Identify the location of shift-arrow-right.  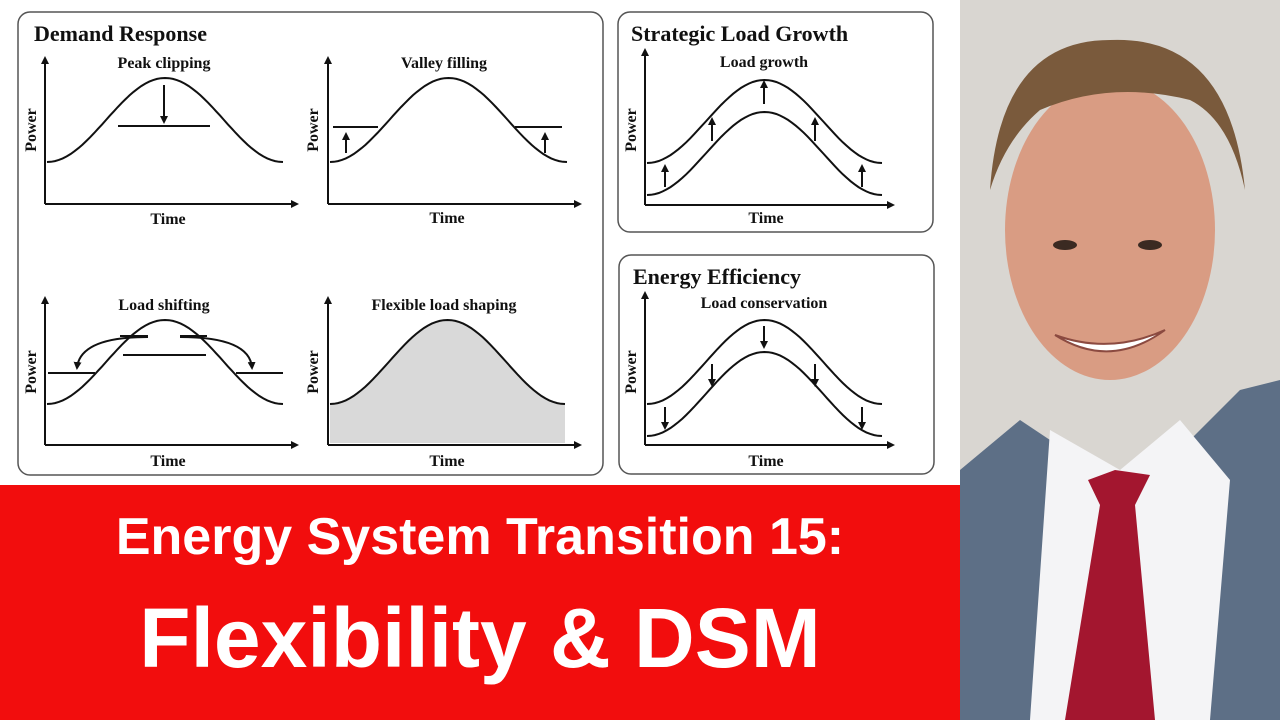
(217, 353).